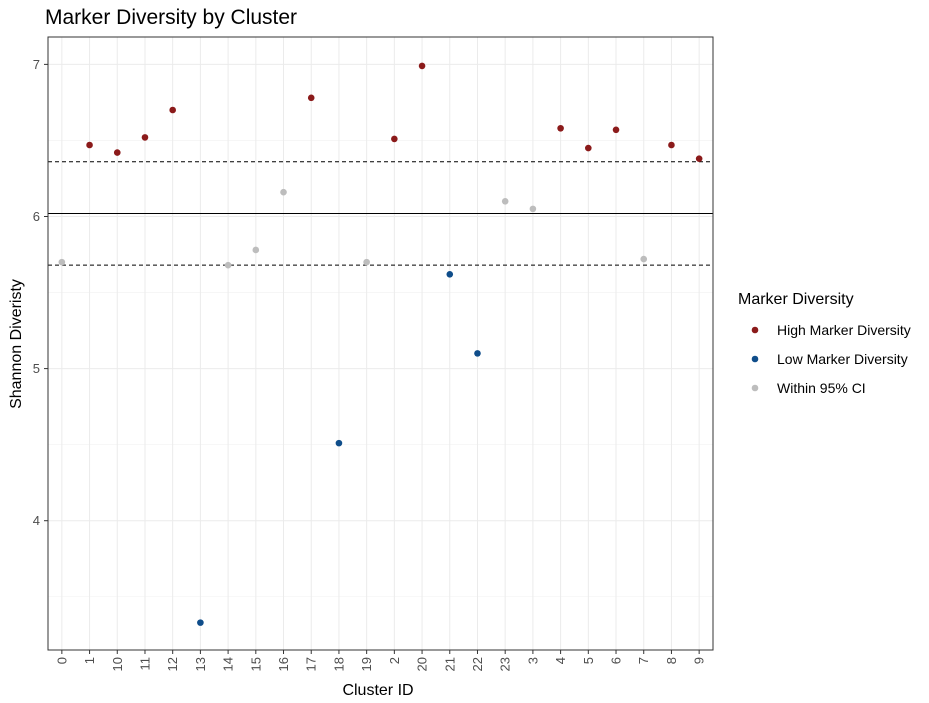 This screenshot has width=929, height=703. What do you see at coordinates (588, 660) in the screenshot?
I see `x-tick-label: 5` at bounding box center [588, 660].